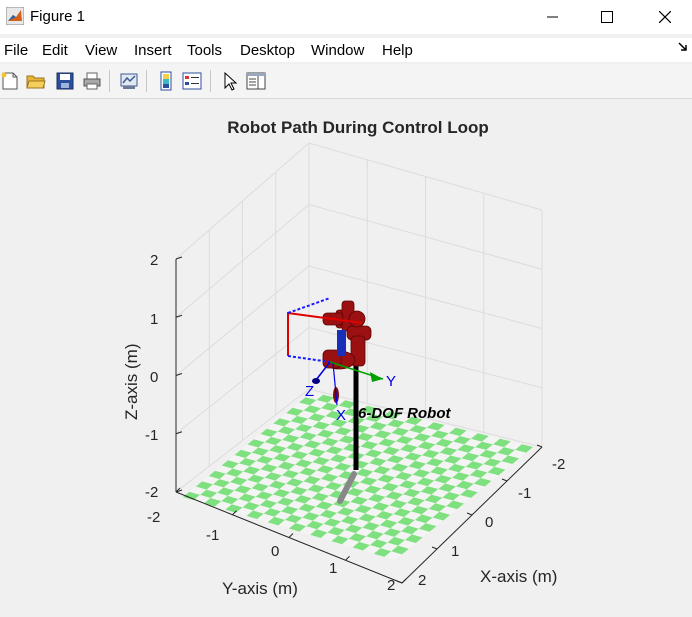 This screenshot has height=617, width=692. Describe the element at coordinates (323, 371) in the screenshot. I see `z-axis-arrow` at that location.